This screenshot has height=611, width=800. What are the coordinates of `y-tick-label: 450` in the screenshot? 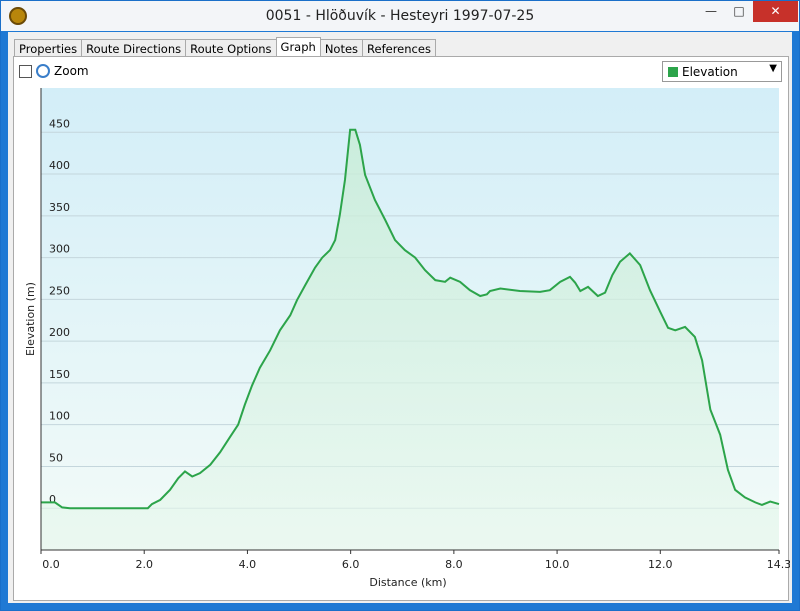 It's located at (59, 123).